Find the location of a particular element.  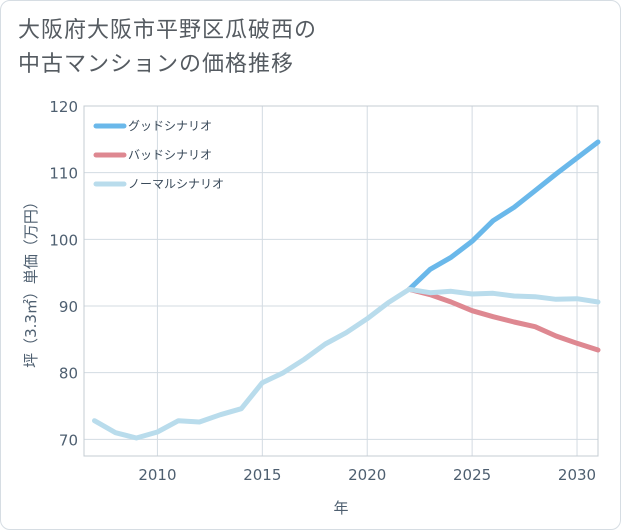

x-tick-label: 2020 is located at coordinates (367, 475).